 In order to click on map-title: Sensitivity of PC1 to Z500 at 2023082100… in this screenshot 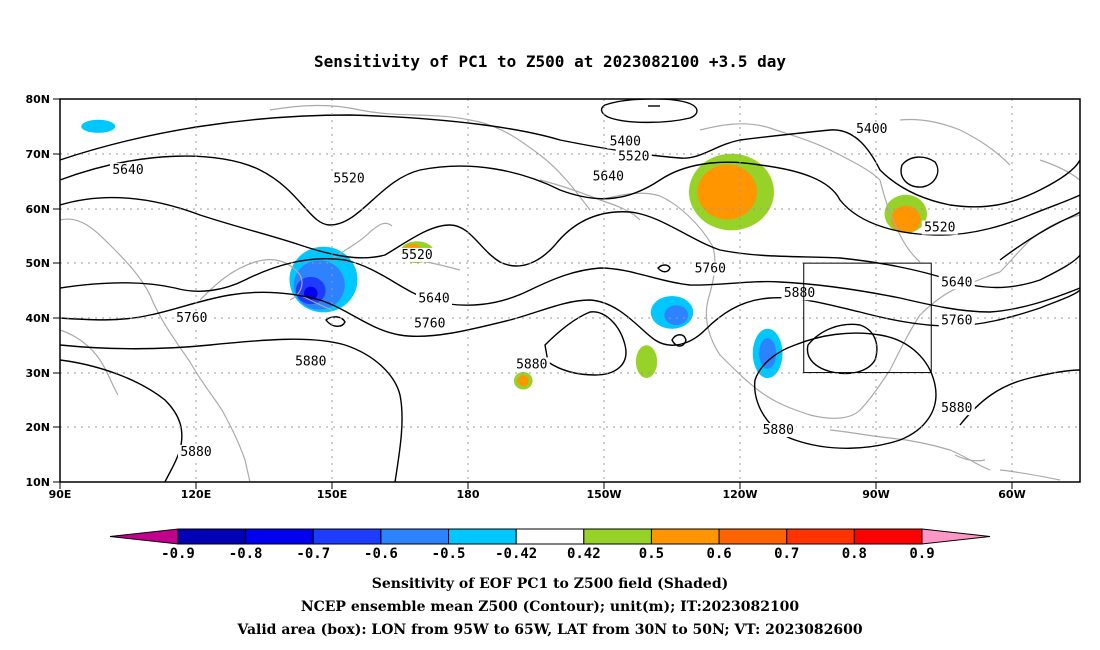, I will do `click(550, 61)`.